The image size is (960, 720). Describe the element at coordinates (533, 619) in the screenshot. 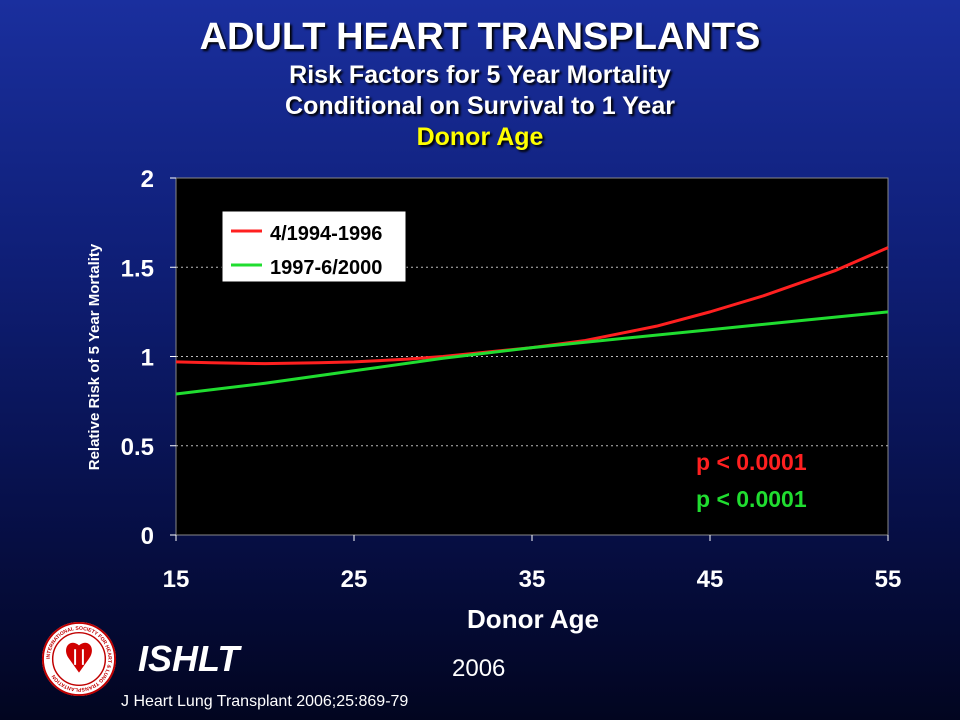

I see `x-axis-label: Donor Age` at that location.